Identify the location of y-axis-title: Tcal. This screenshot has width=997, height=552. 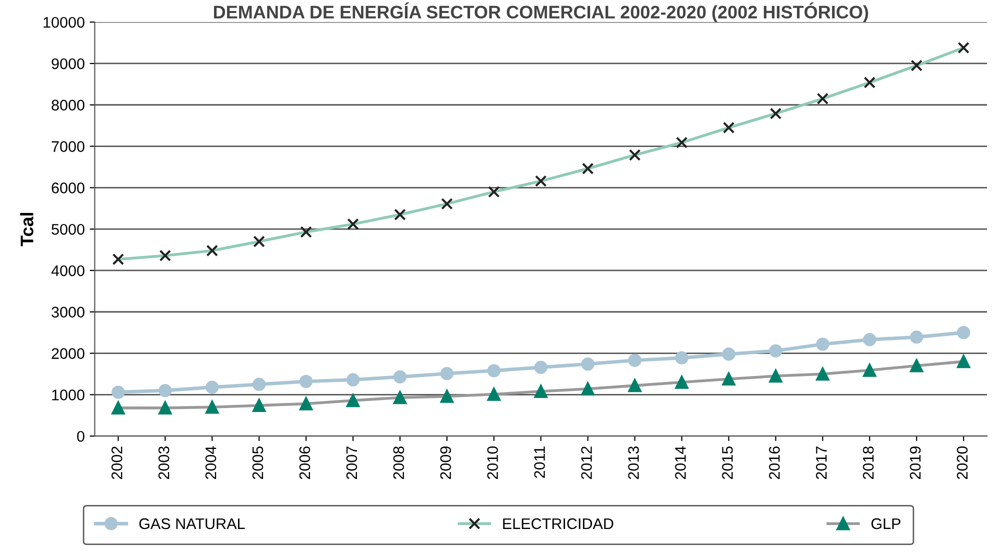
(27, 229).